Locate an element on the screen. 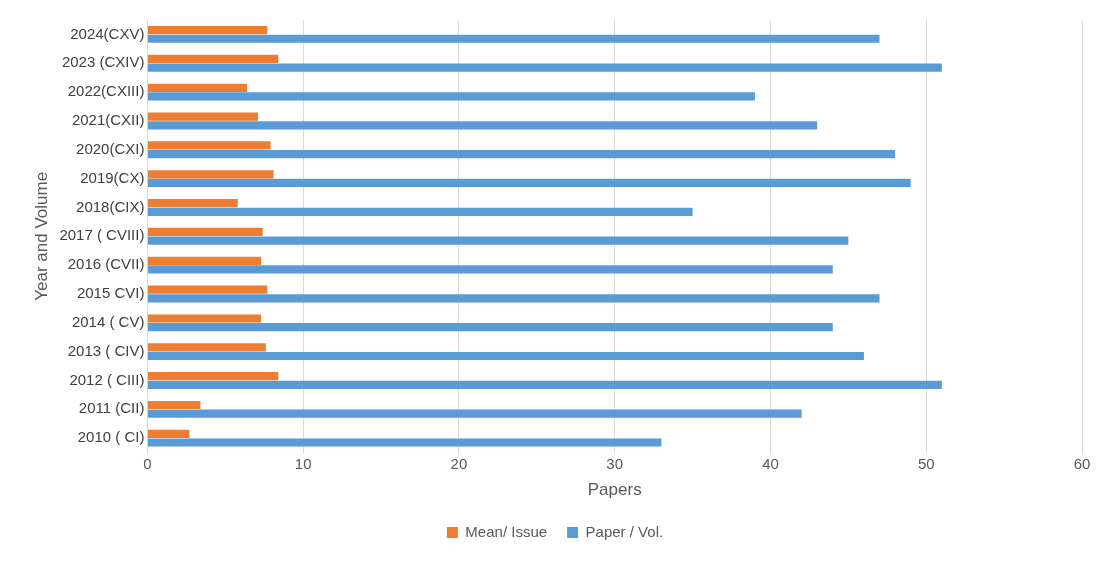  x-tick-label: 0 is located at coordinates (147, 463).